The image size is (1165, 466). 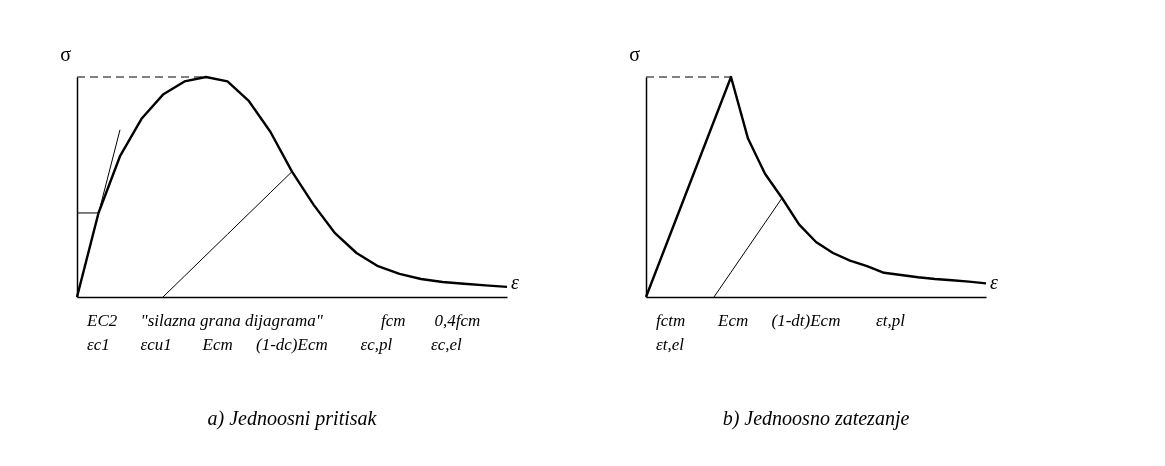 What do you see at coordinates (98, 344) in the screenshot?
I see `text: εc1` at bounding box center [98, 344].